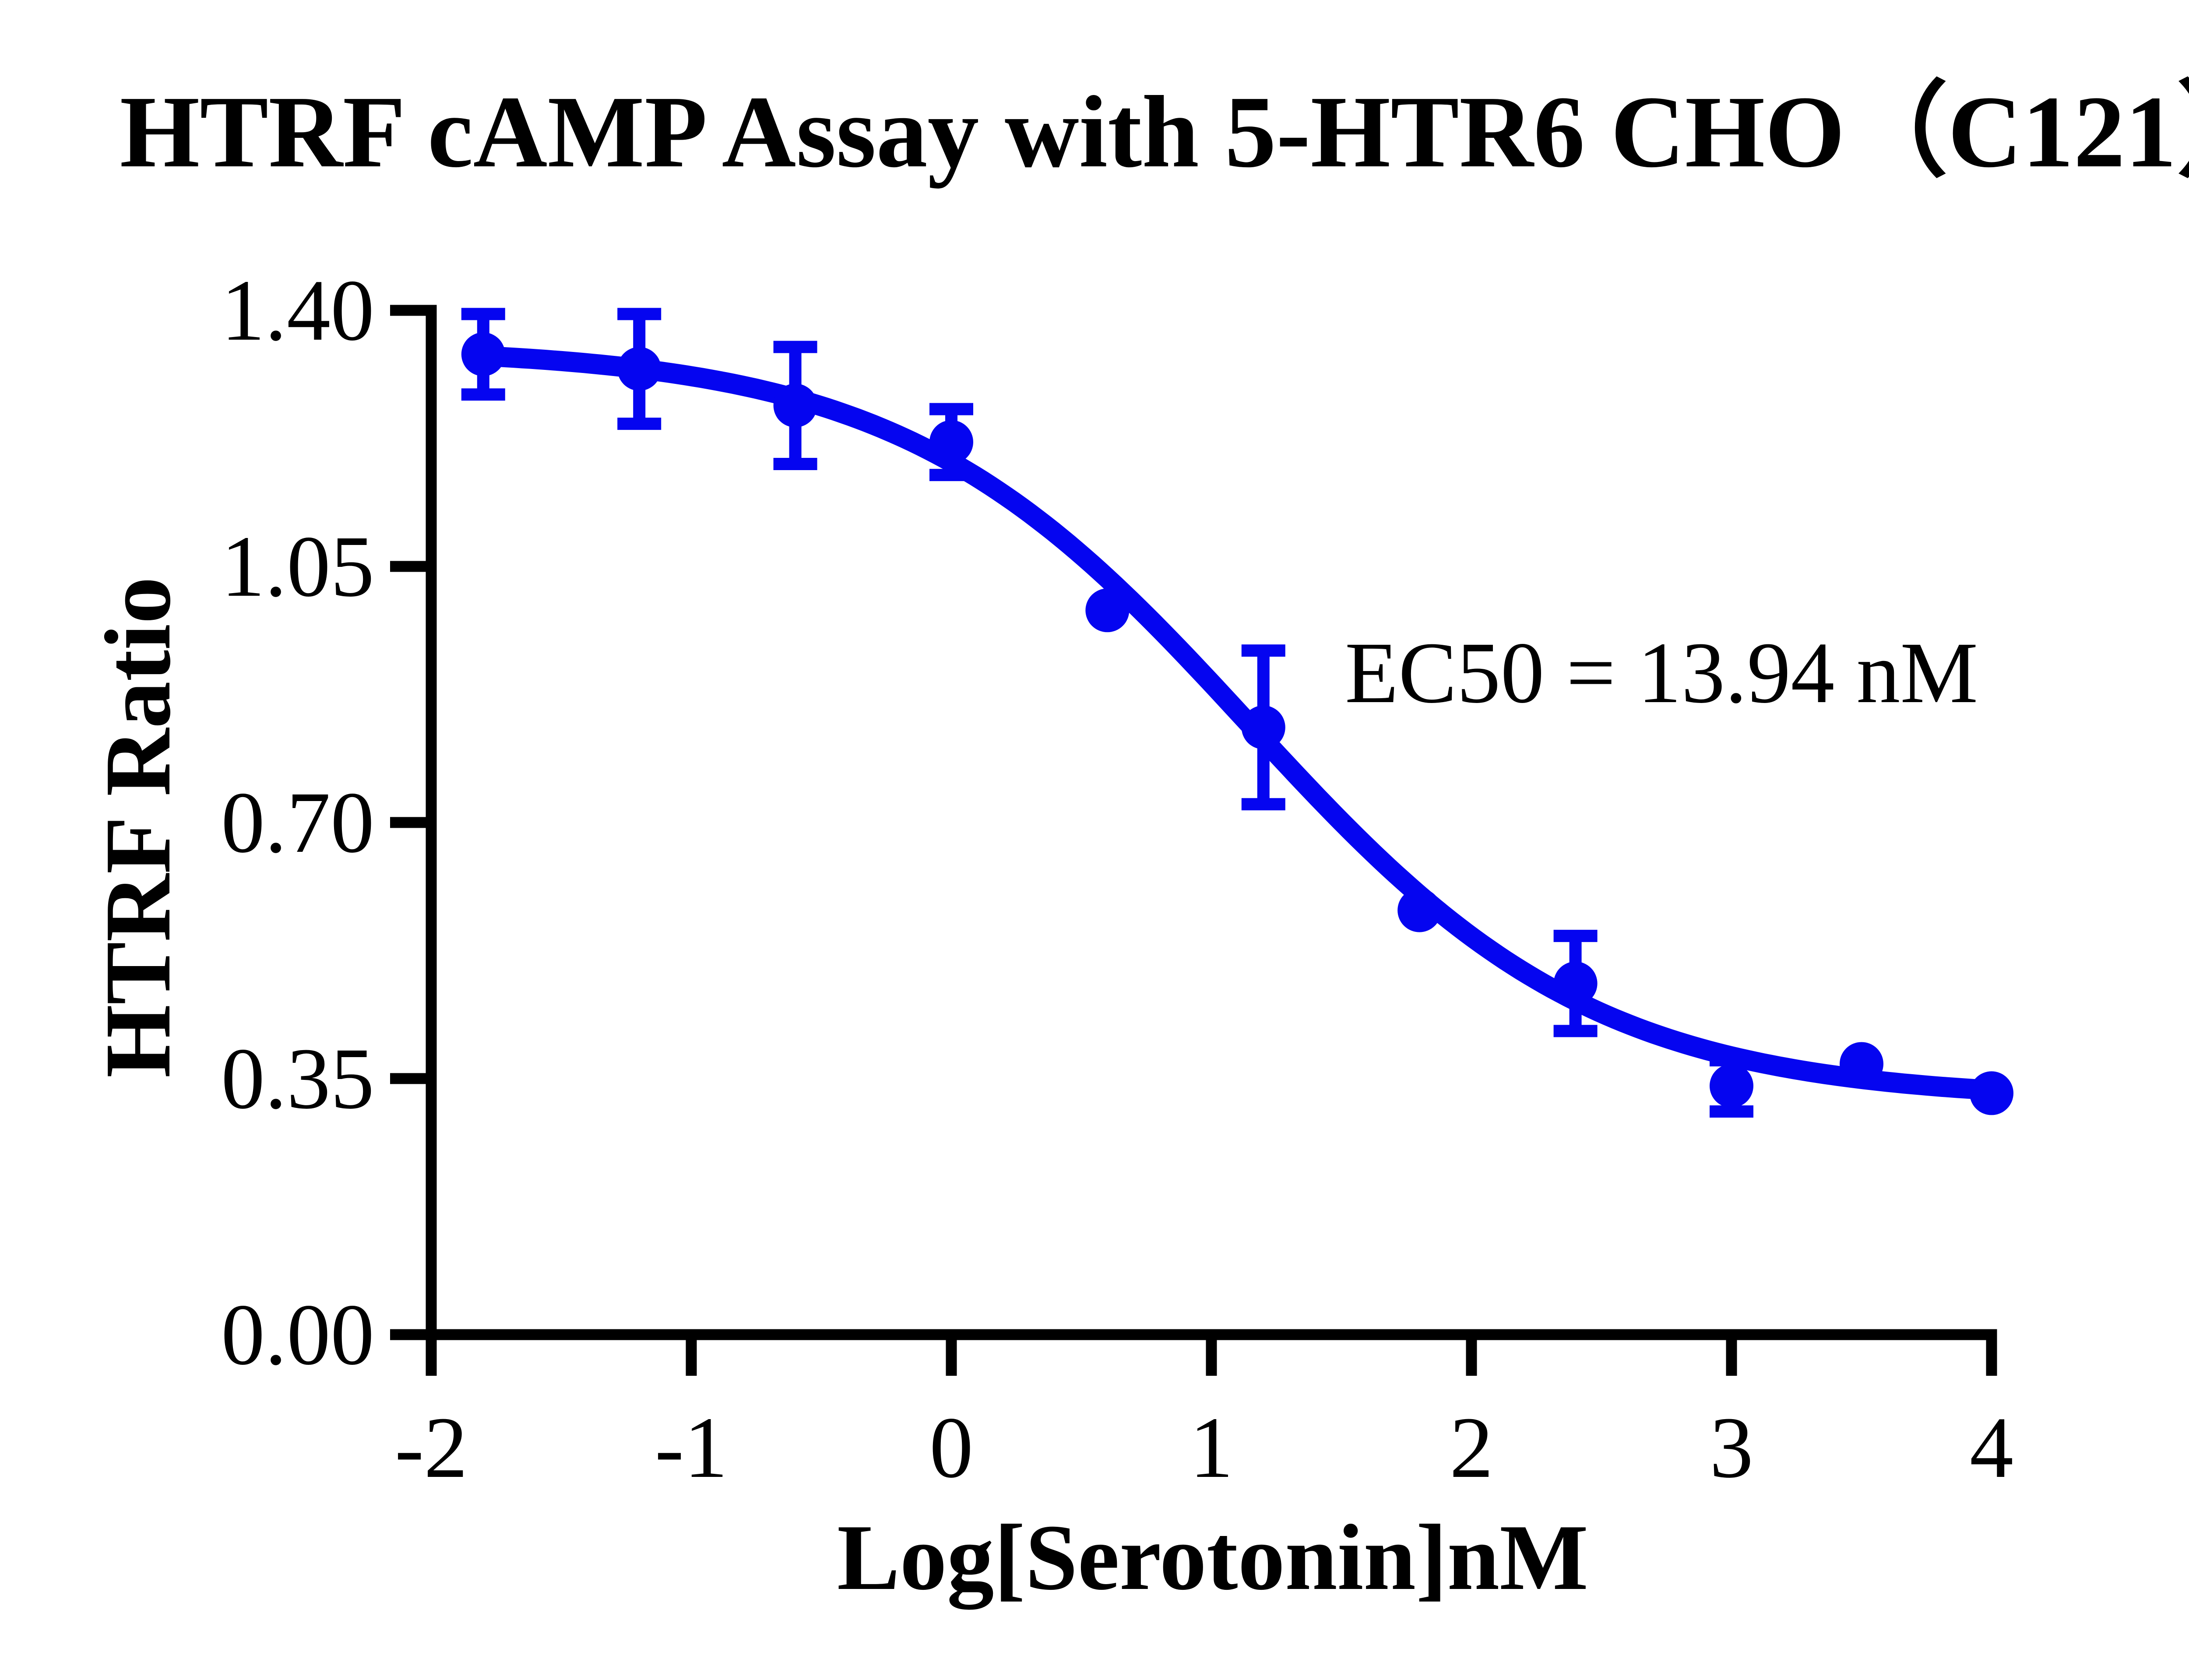 This screenshot has height=1680, width=2189. What do you see at coordinates (1213, 1557) in the screenshot?
I see `x-axis-title: Log[Serotonin]nM` at bounding box center [1213, 1557].